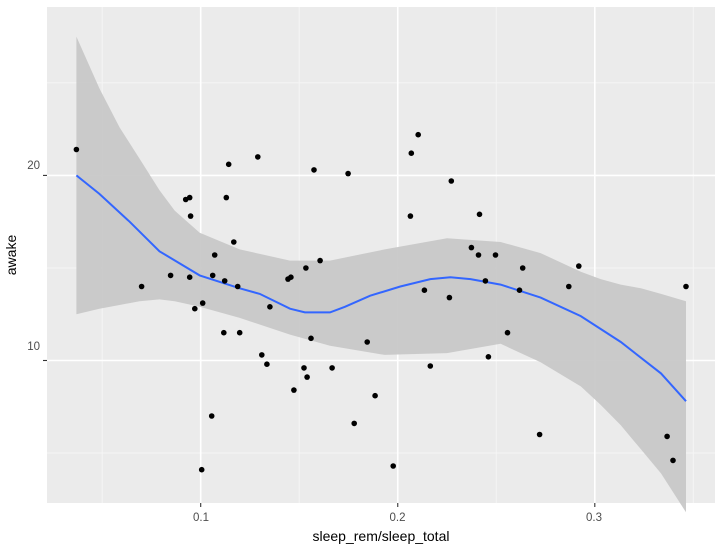 Image resolution: width=723 pixels, height=550 pixels. I want to click on x-tick-label-0.3: 0.3, so click(594, 518).